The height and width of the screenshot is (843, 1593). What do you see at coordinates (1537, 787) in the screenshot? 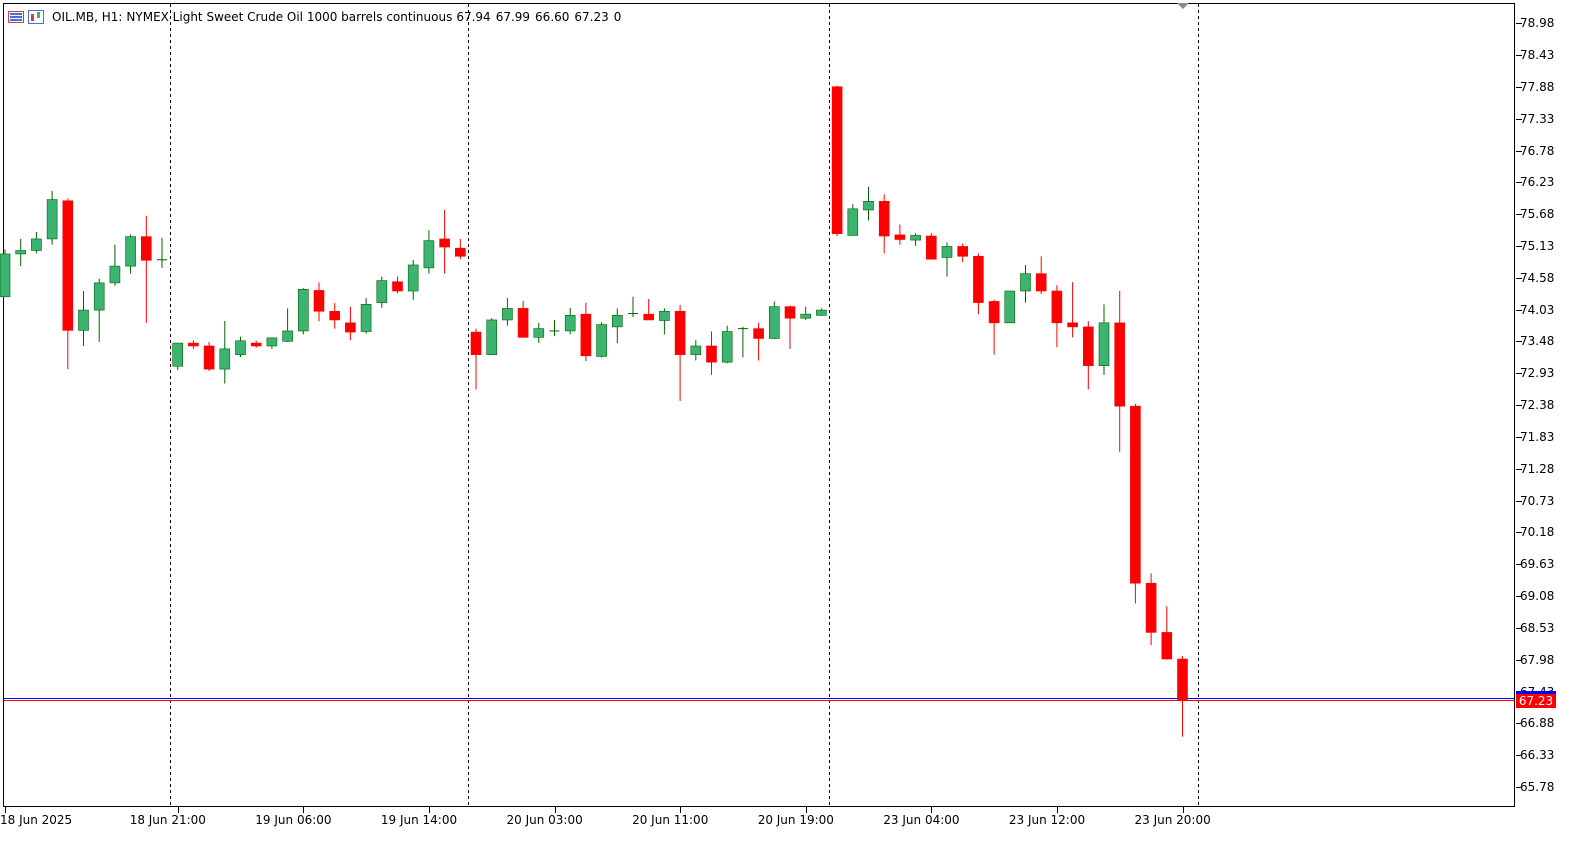
I see `price-tick-label: 65.78` at bounding box center [1537, 787].